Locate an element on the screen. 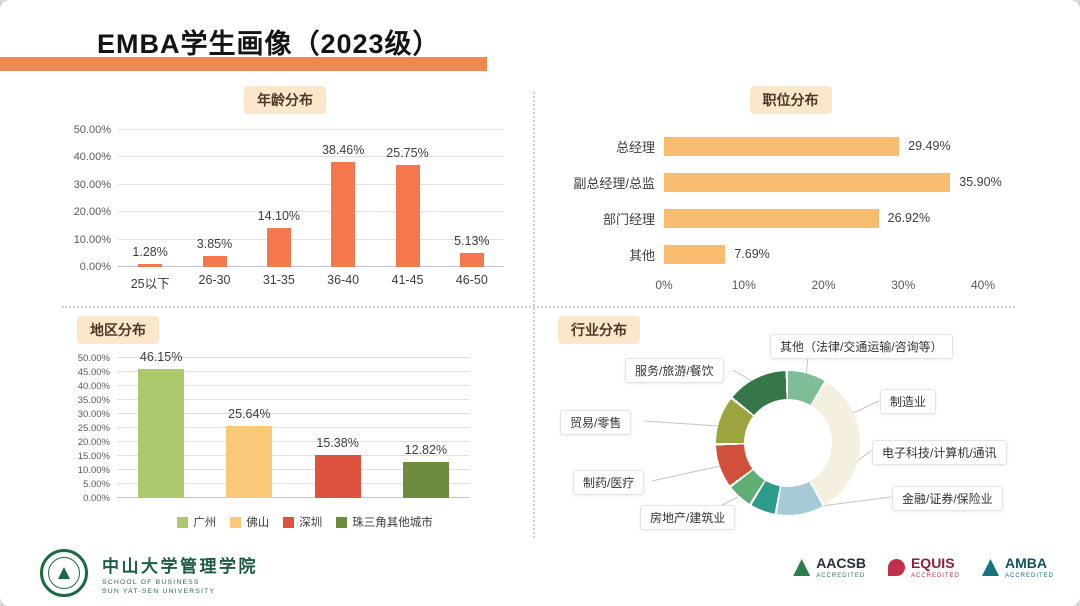 Image resolution: width=1080 pixels, height=606 pixels. aacsb-accredited-label: ACCREDITED is located at coordinates (841, 576).